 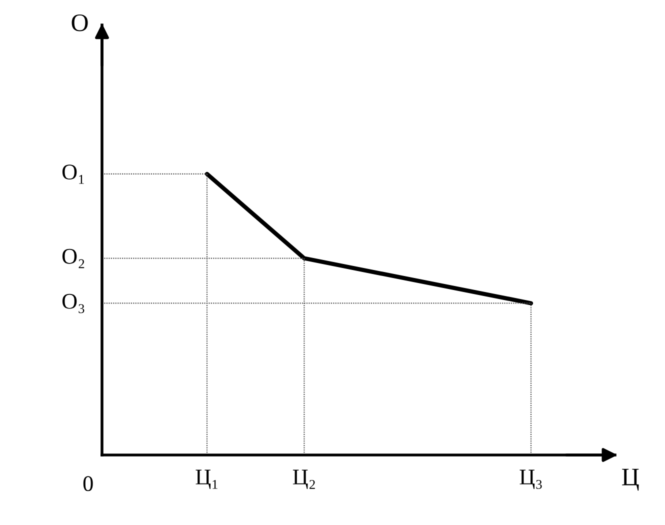 What do you see at coordinates (80, 23) in the screenshot?
I see `text: О` at bounding box center [80, 23].